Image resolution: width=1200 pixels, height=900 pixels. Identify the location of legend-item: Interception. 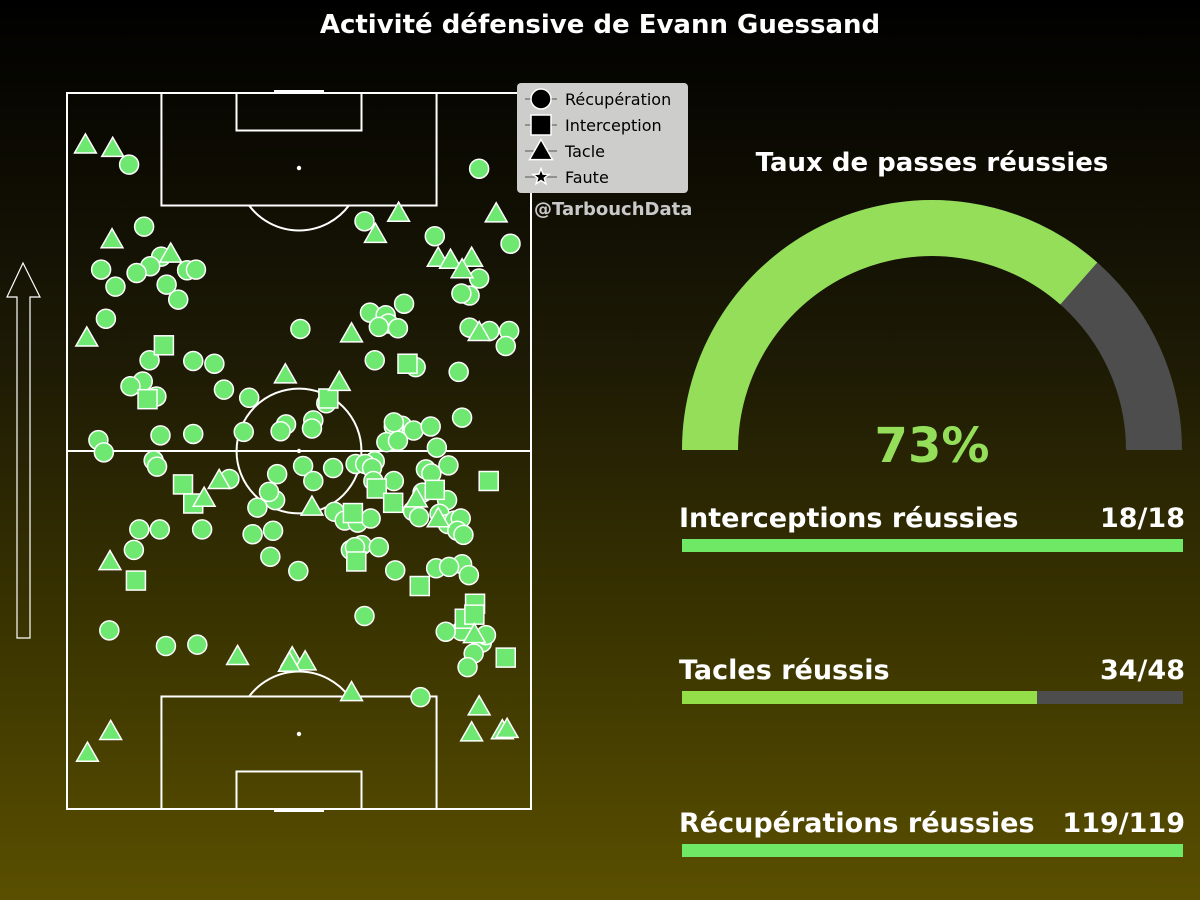
(602, 125).